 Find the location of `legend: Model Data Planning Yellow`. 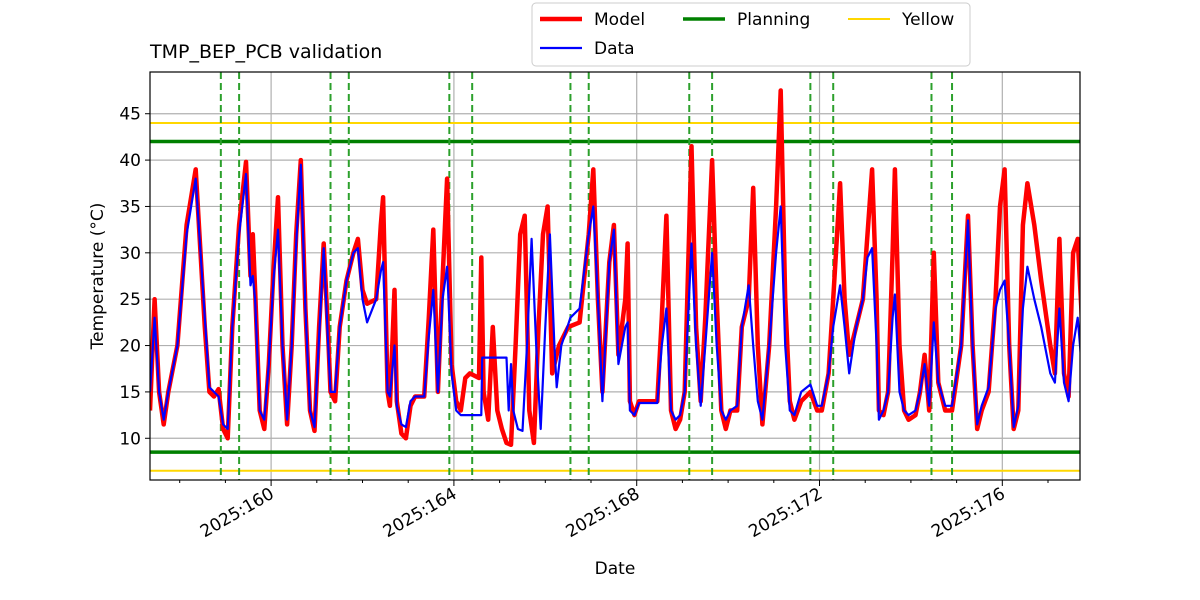

legend: Model Data Planning Yellow is located at coordinates (751, 34).